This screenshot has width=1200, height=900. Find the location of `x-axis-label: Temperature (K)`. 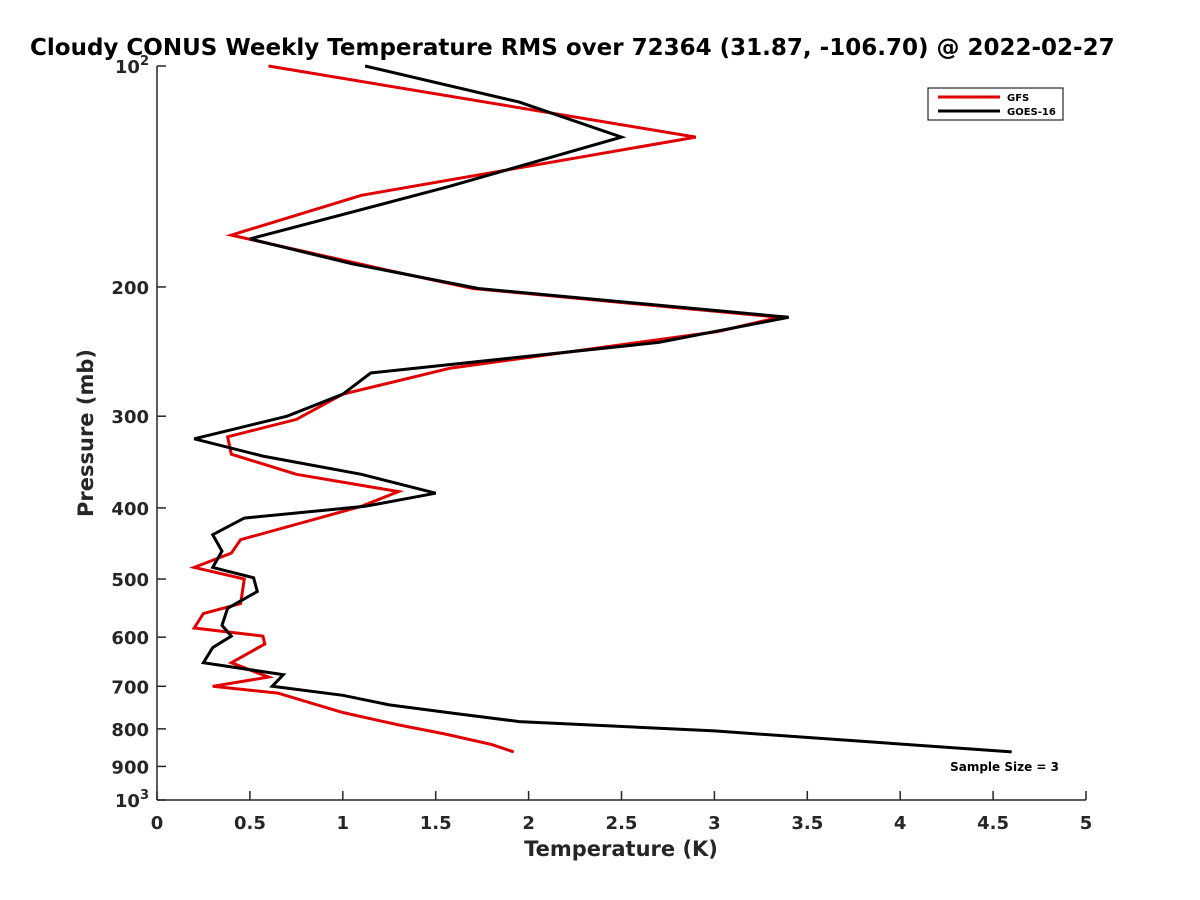

x-axis-label: Temperature (K) is located at coordinates (621, 849).